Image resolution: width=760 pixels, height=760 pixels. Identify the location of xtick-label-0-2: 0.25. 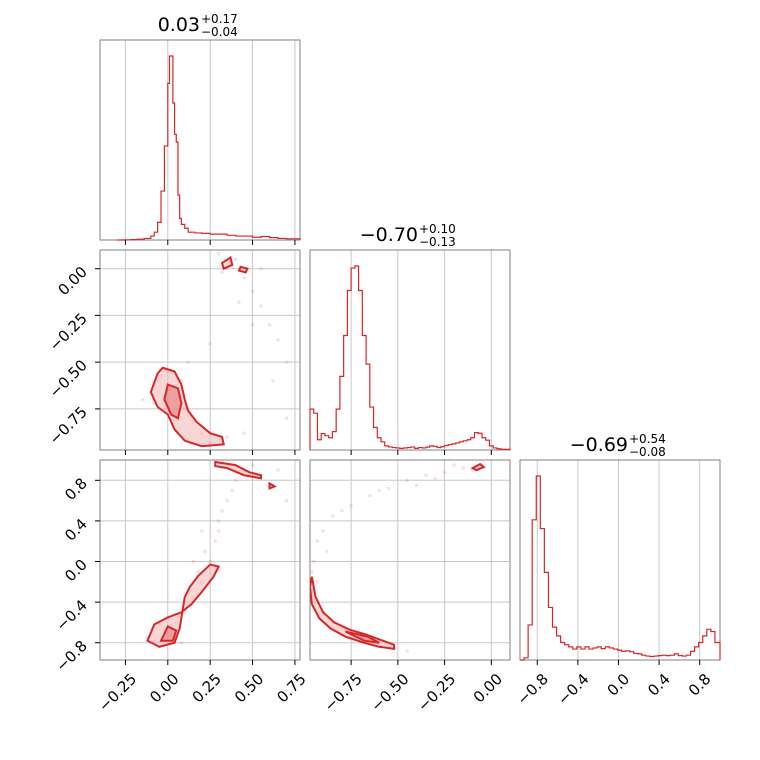
(207, 688).